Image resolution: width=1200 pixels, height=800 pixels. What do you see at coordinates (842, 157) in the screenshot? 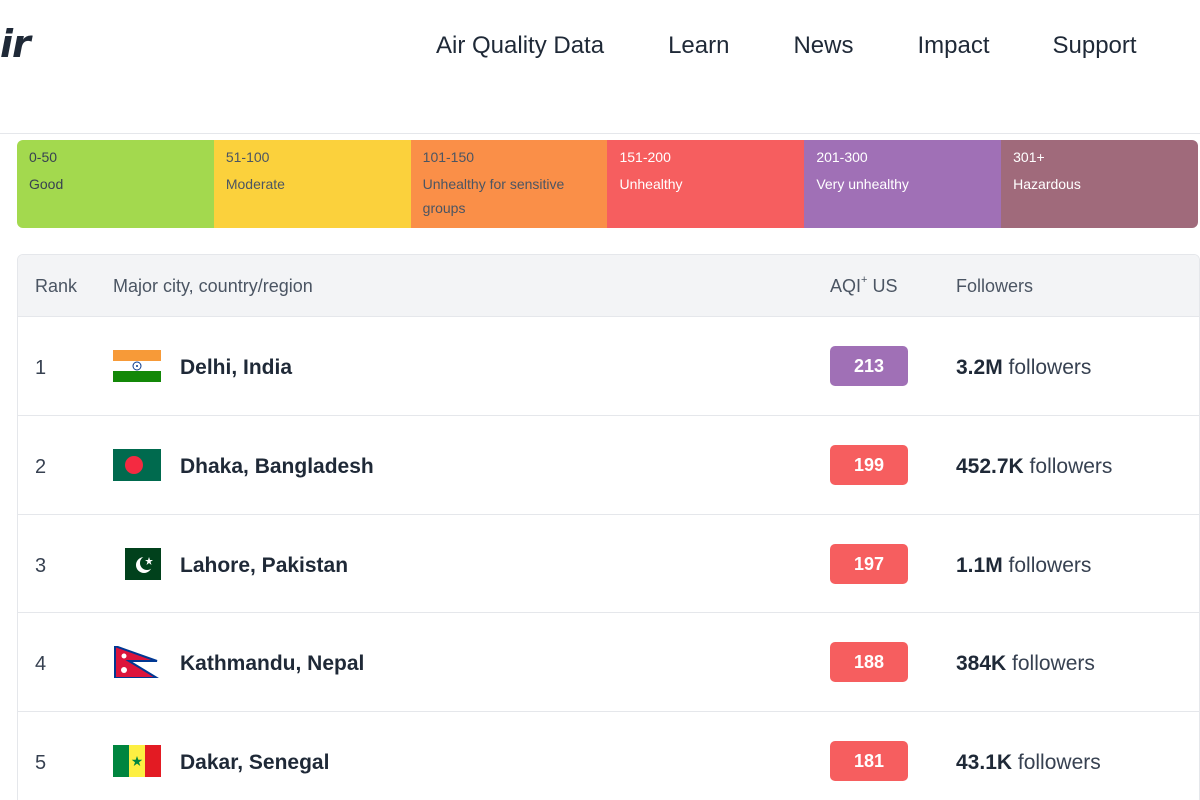
I see `aqi-scale-range: 201-300` at bounding box center [842, 157].